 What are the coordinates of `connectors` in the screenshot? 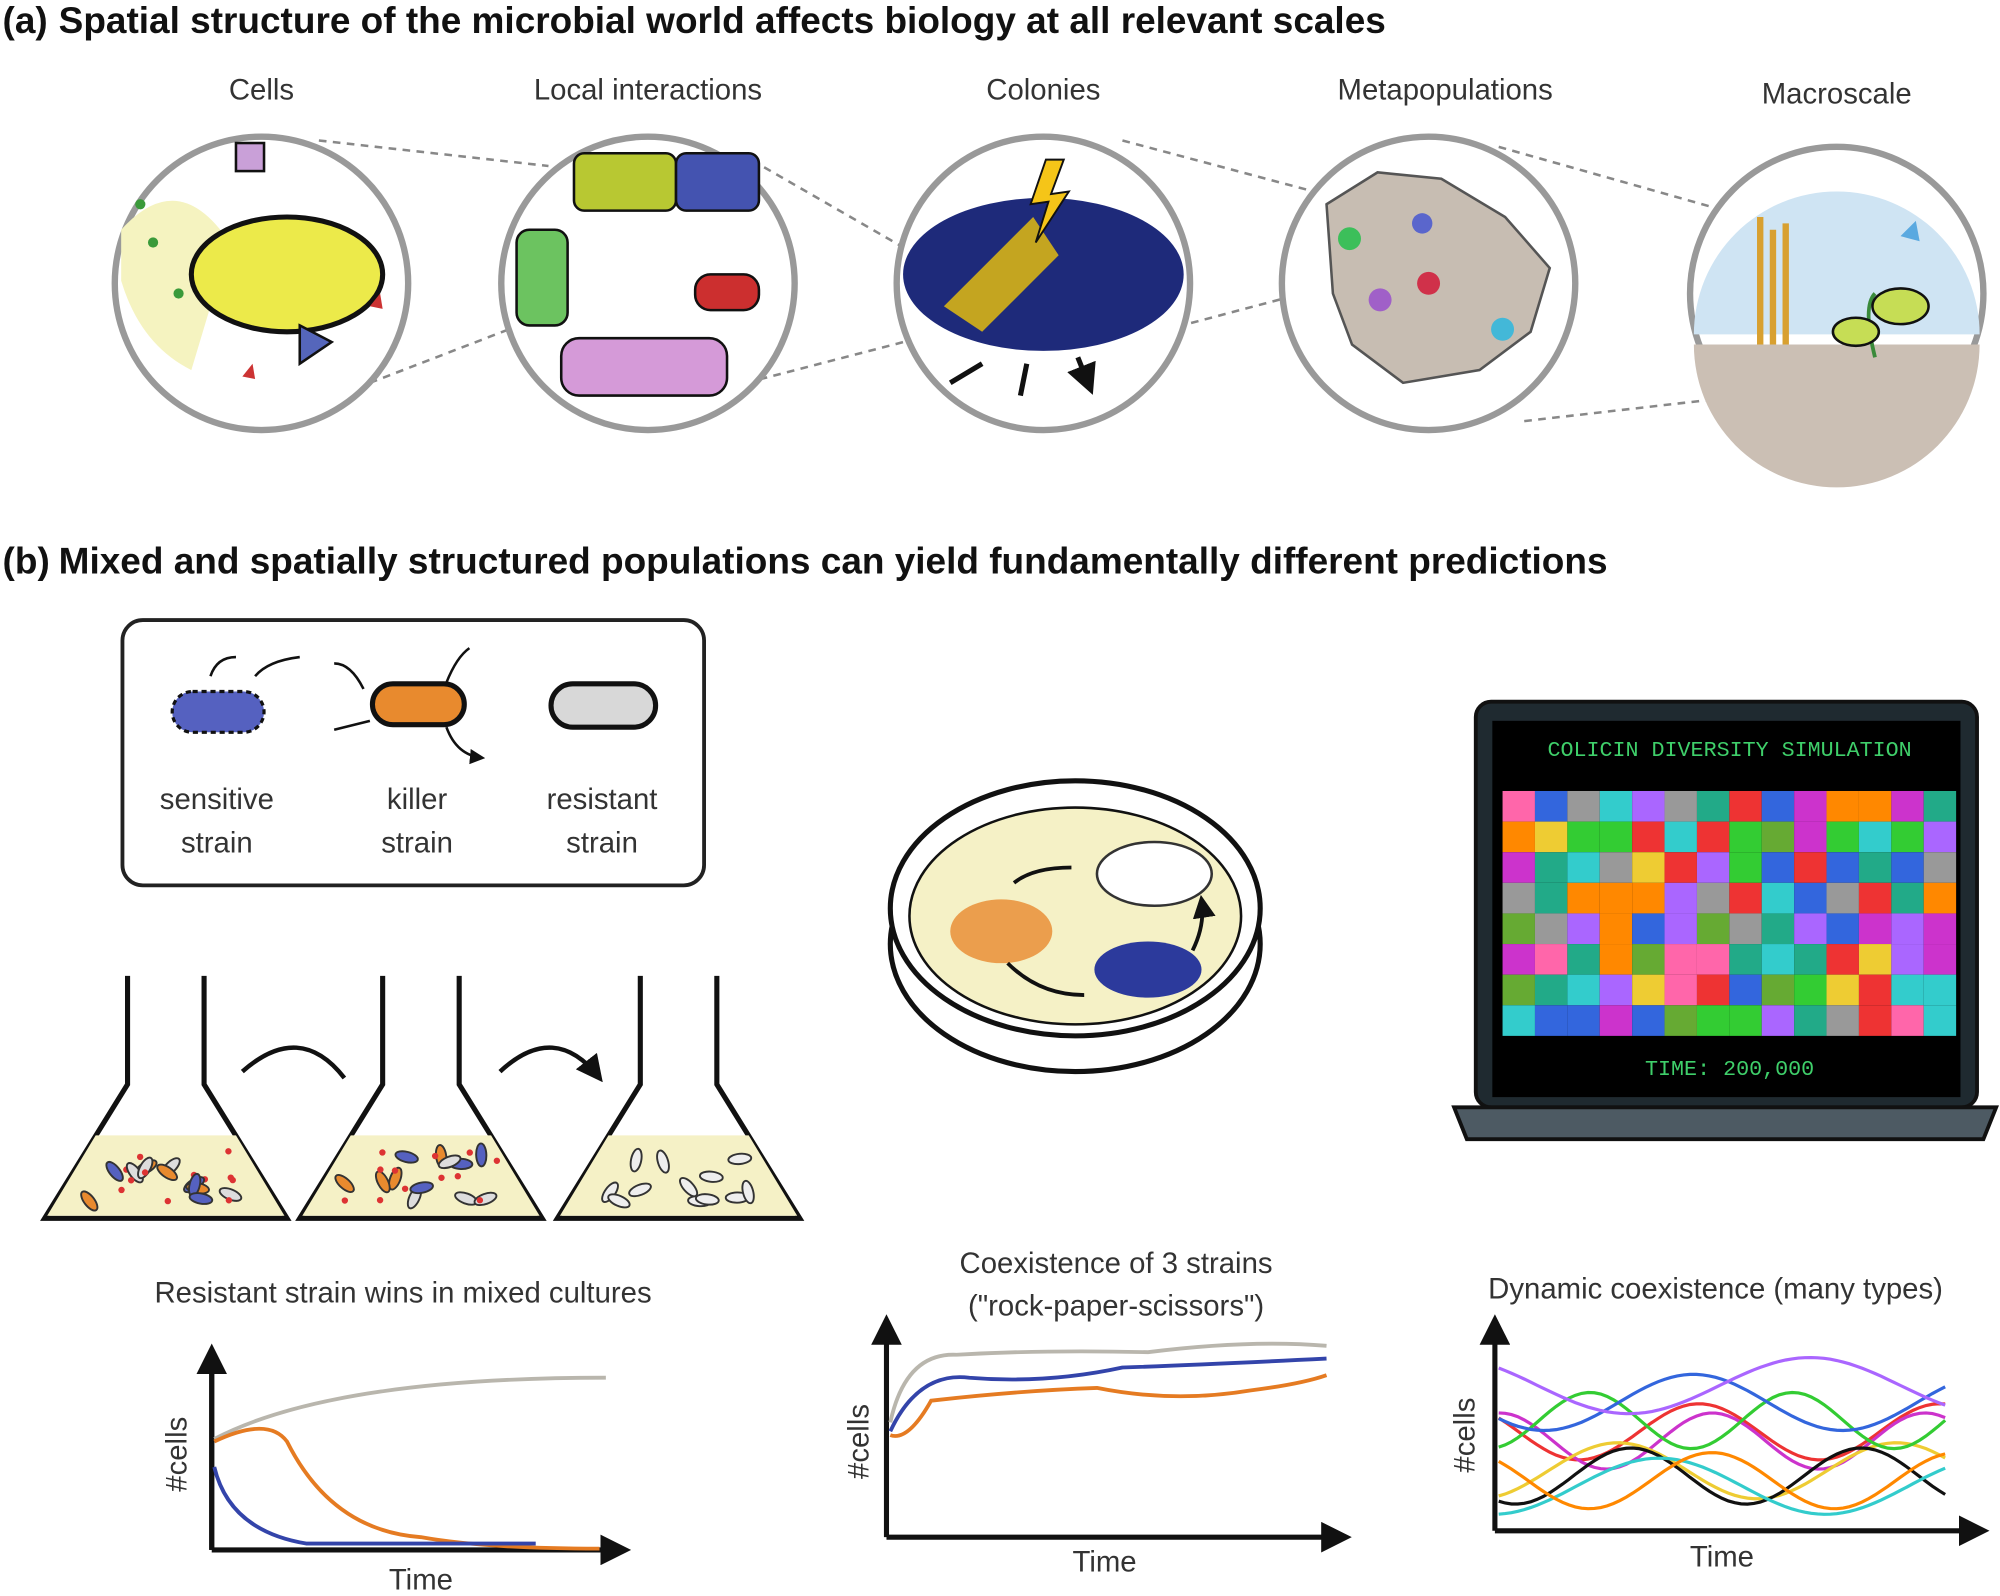 It's located at (1033, 281).